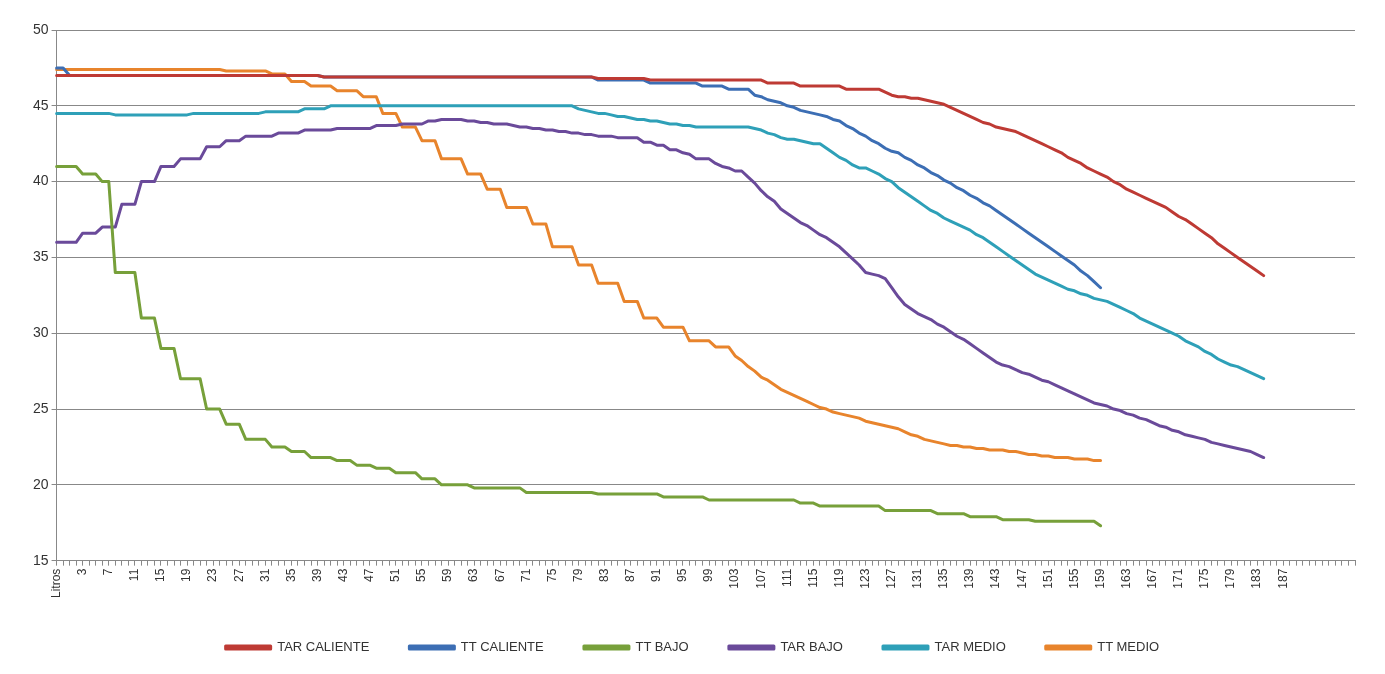 The height and width of the screenshot is (674, 1385). Describe the element at coordinates (421, 575) in the screenshot. I see `x-tick-label: 55` at that location.